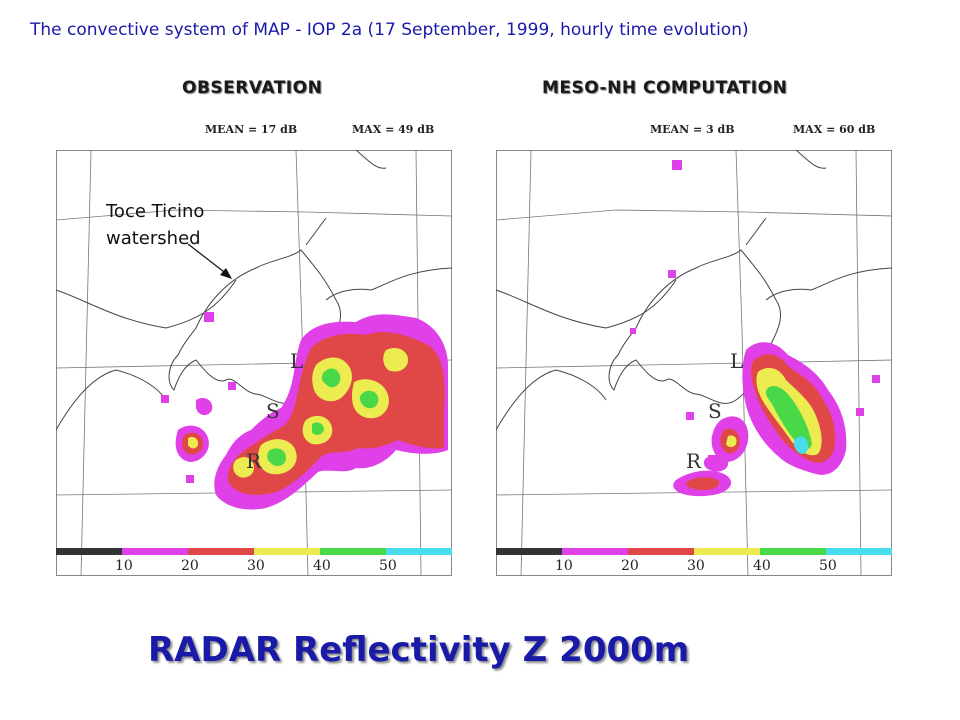 Image resolution: width=960 pixels, height=720 pixels. Describe the element at coordinates (419, 650) in the screenshot. I see `footer-title: RADAR Reflectivity Z 2000m` at that location.